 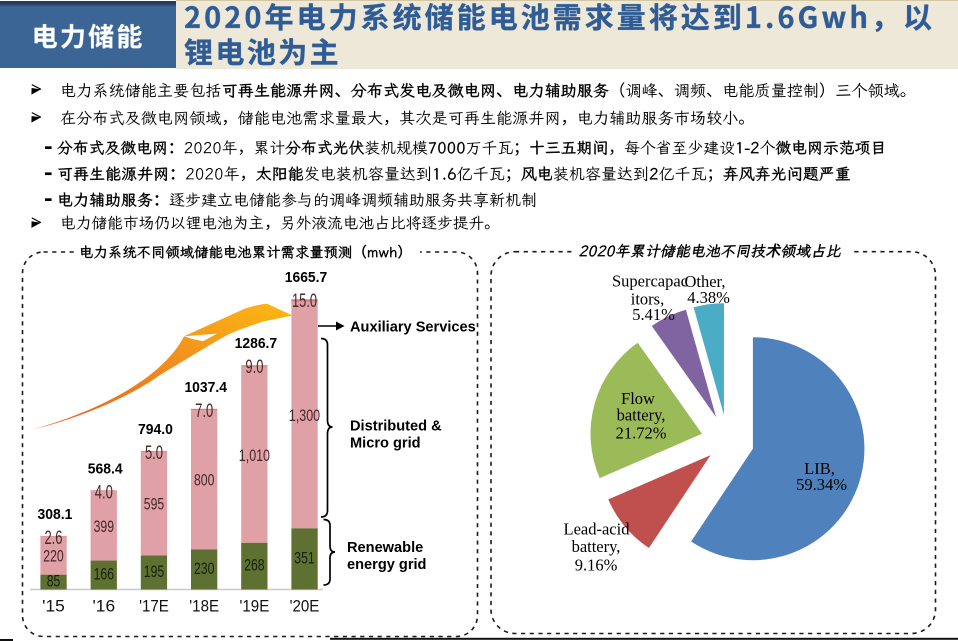 I want to click on svg-text: 794.0, so click(x=155, y=430).